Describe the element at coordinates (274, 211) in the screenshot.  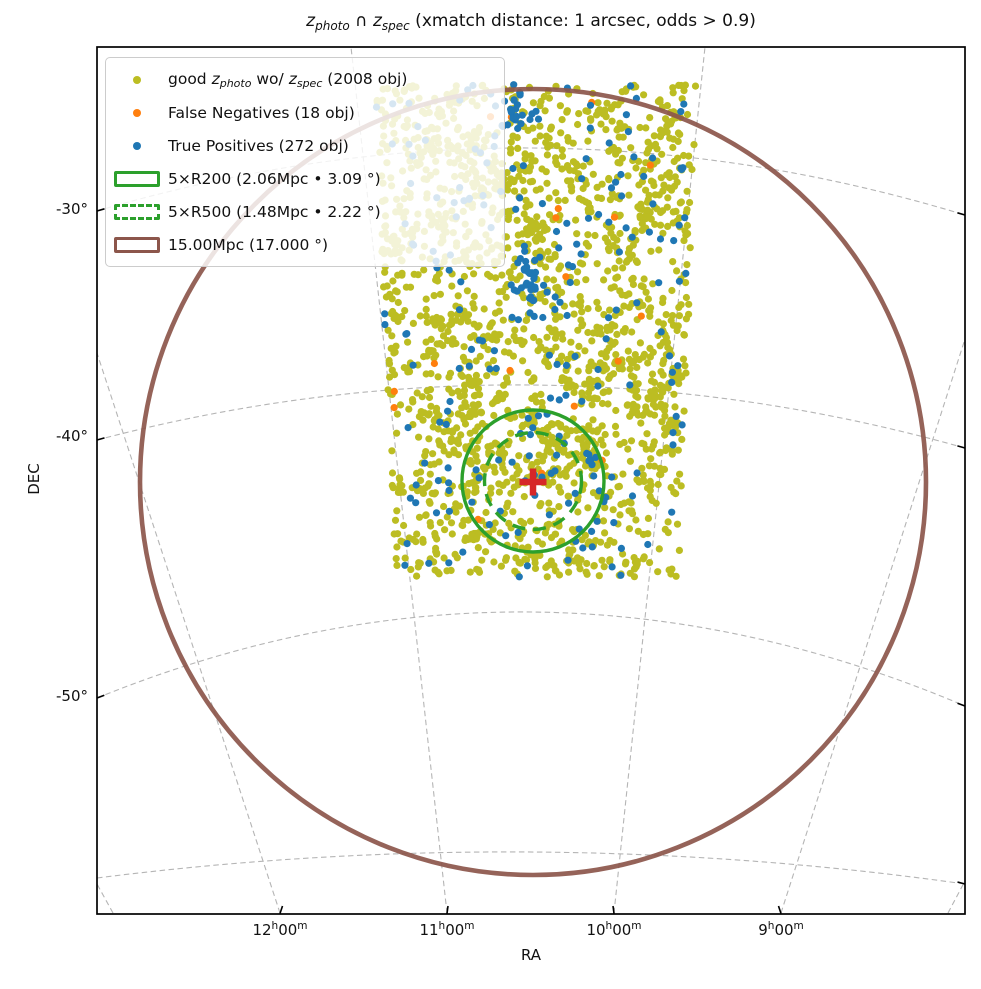
I see `legend-label-5xr500: 5×R500 (1.48Mpc • 2.22 °)` at that location.